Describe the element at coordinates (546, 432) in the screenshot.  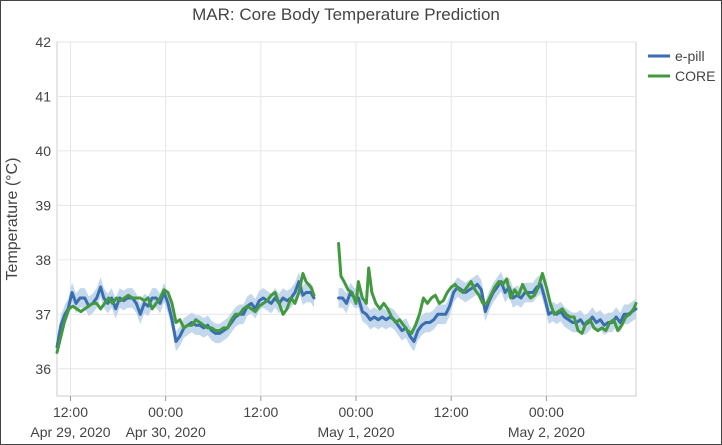
I see `x-tick-date-label: May 2, 2020` at that location.